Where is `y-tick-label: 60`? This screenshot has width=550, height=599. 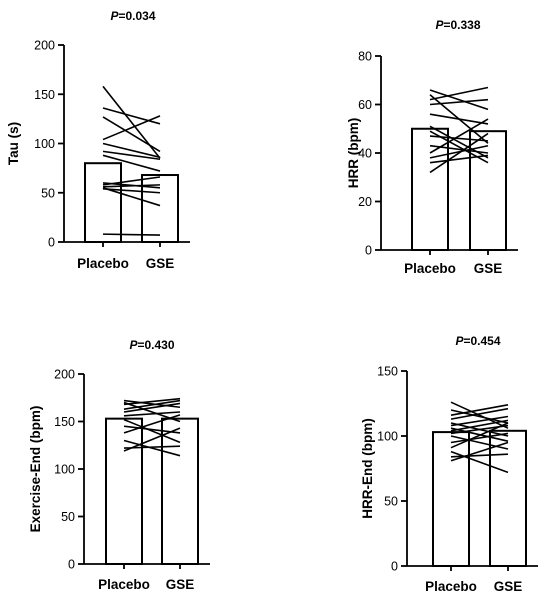
y-tick-label: 60 is located at coordinates (365, 105).